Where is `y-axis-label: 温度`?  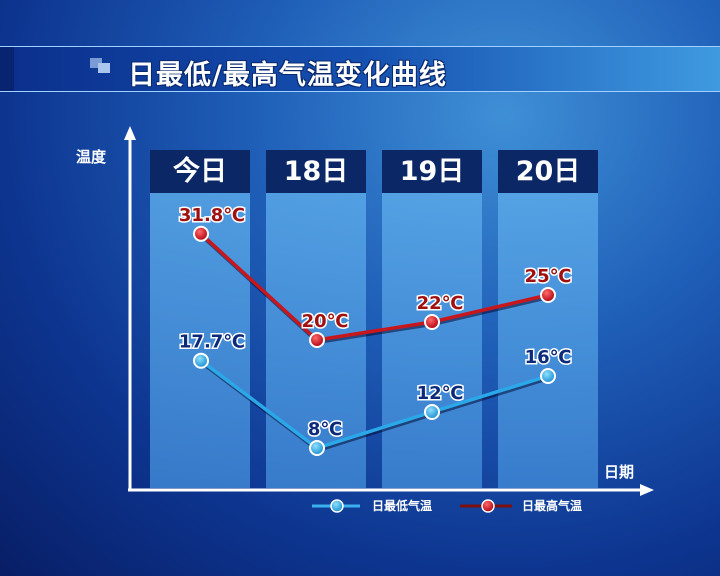
y-axis-label: 温度 is located at coordinates (91, 157).